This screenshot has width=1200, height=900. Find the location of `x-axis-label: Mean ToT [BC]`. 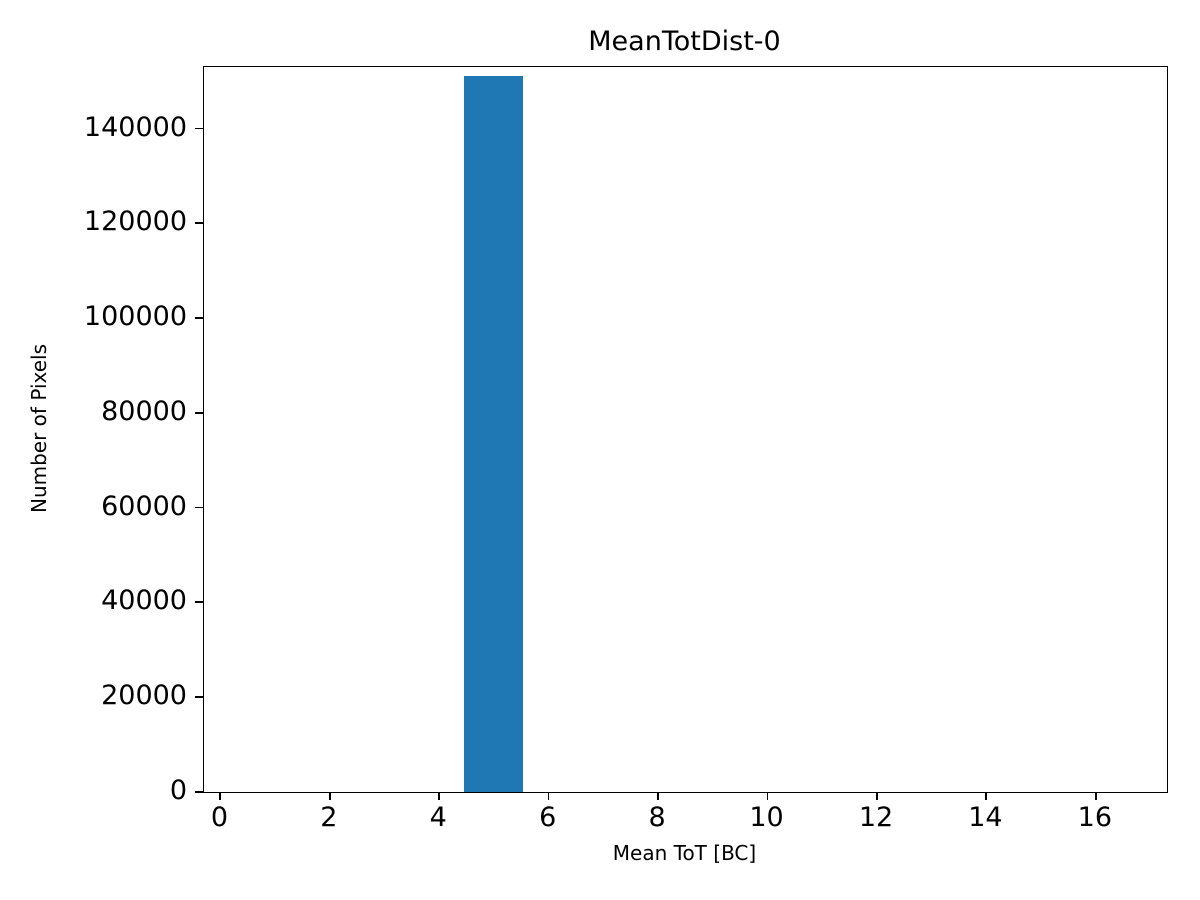

x-axis-label: Mean ToT [BC] is located at coordinates (684, 853).